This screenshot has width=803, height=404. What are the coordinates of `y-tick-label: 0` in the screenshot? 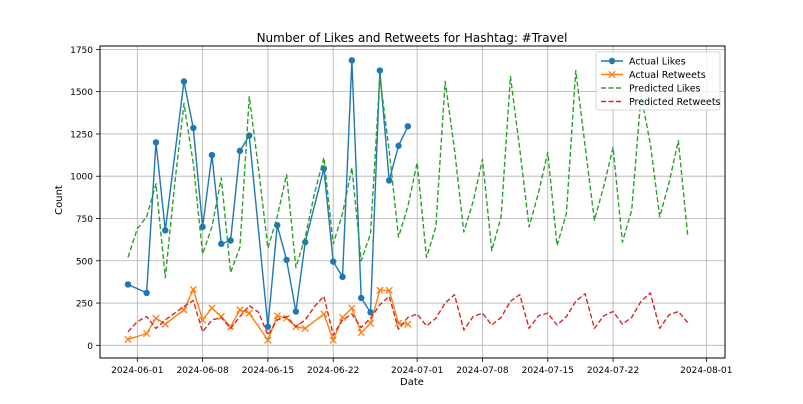 It's located at (90, 347).